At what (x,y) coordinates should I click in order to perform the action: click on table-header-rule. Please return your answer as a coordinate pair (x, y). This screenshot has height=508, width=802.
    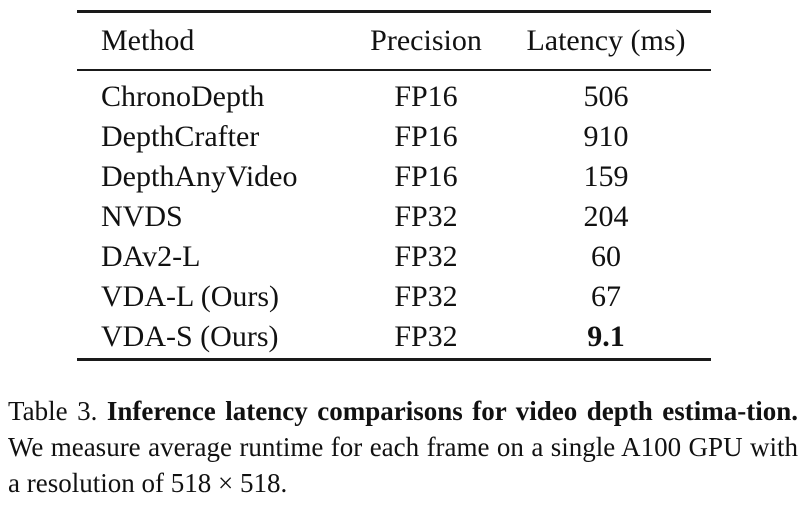
    Looking at the image, I should click on (394, 70).